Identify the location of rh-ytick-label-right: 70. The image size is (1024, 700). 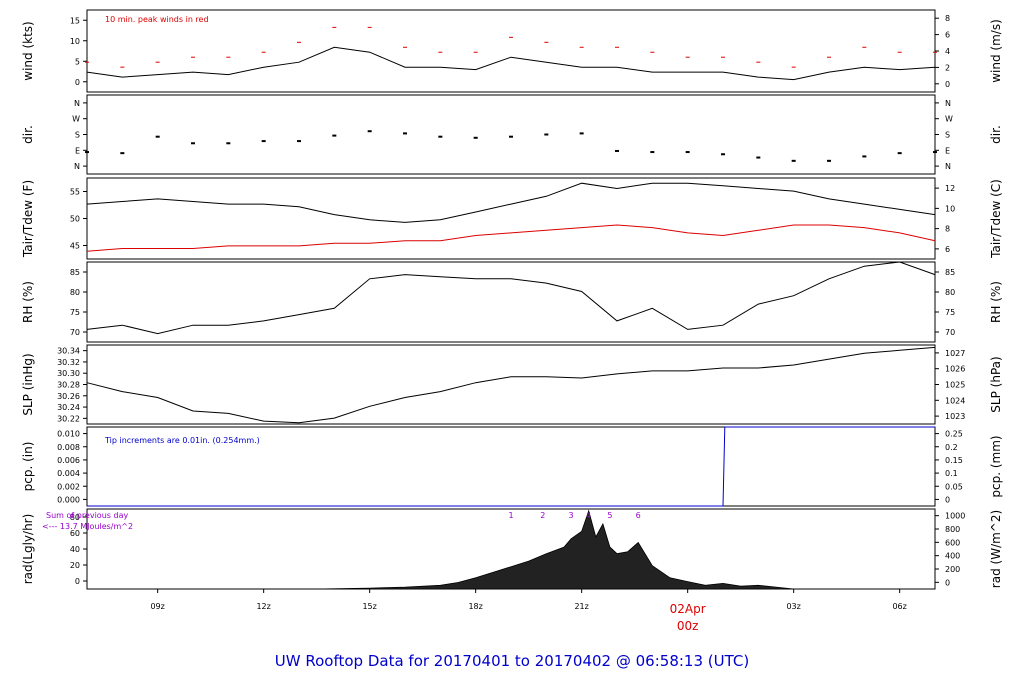
(950, 332).